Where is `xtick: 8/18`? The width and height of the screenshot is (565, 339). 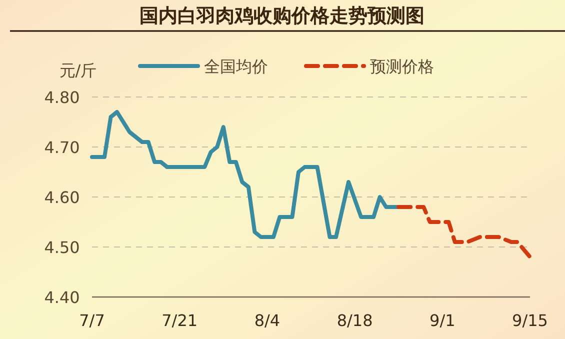
xtick: 8/18 is located at coordinates (354, 320).